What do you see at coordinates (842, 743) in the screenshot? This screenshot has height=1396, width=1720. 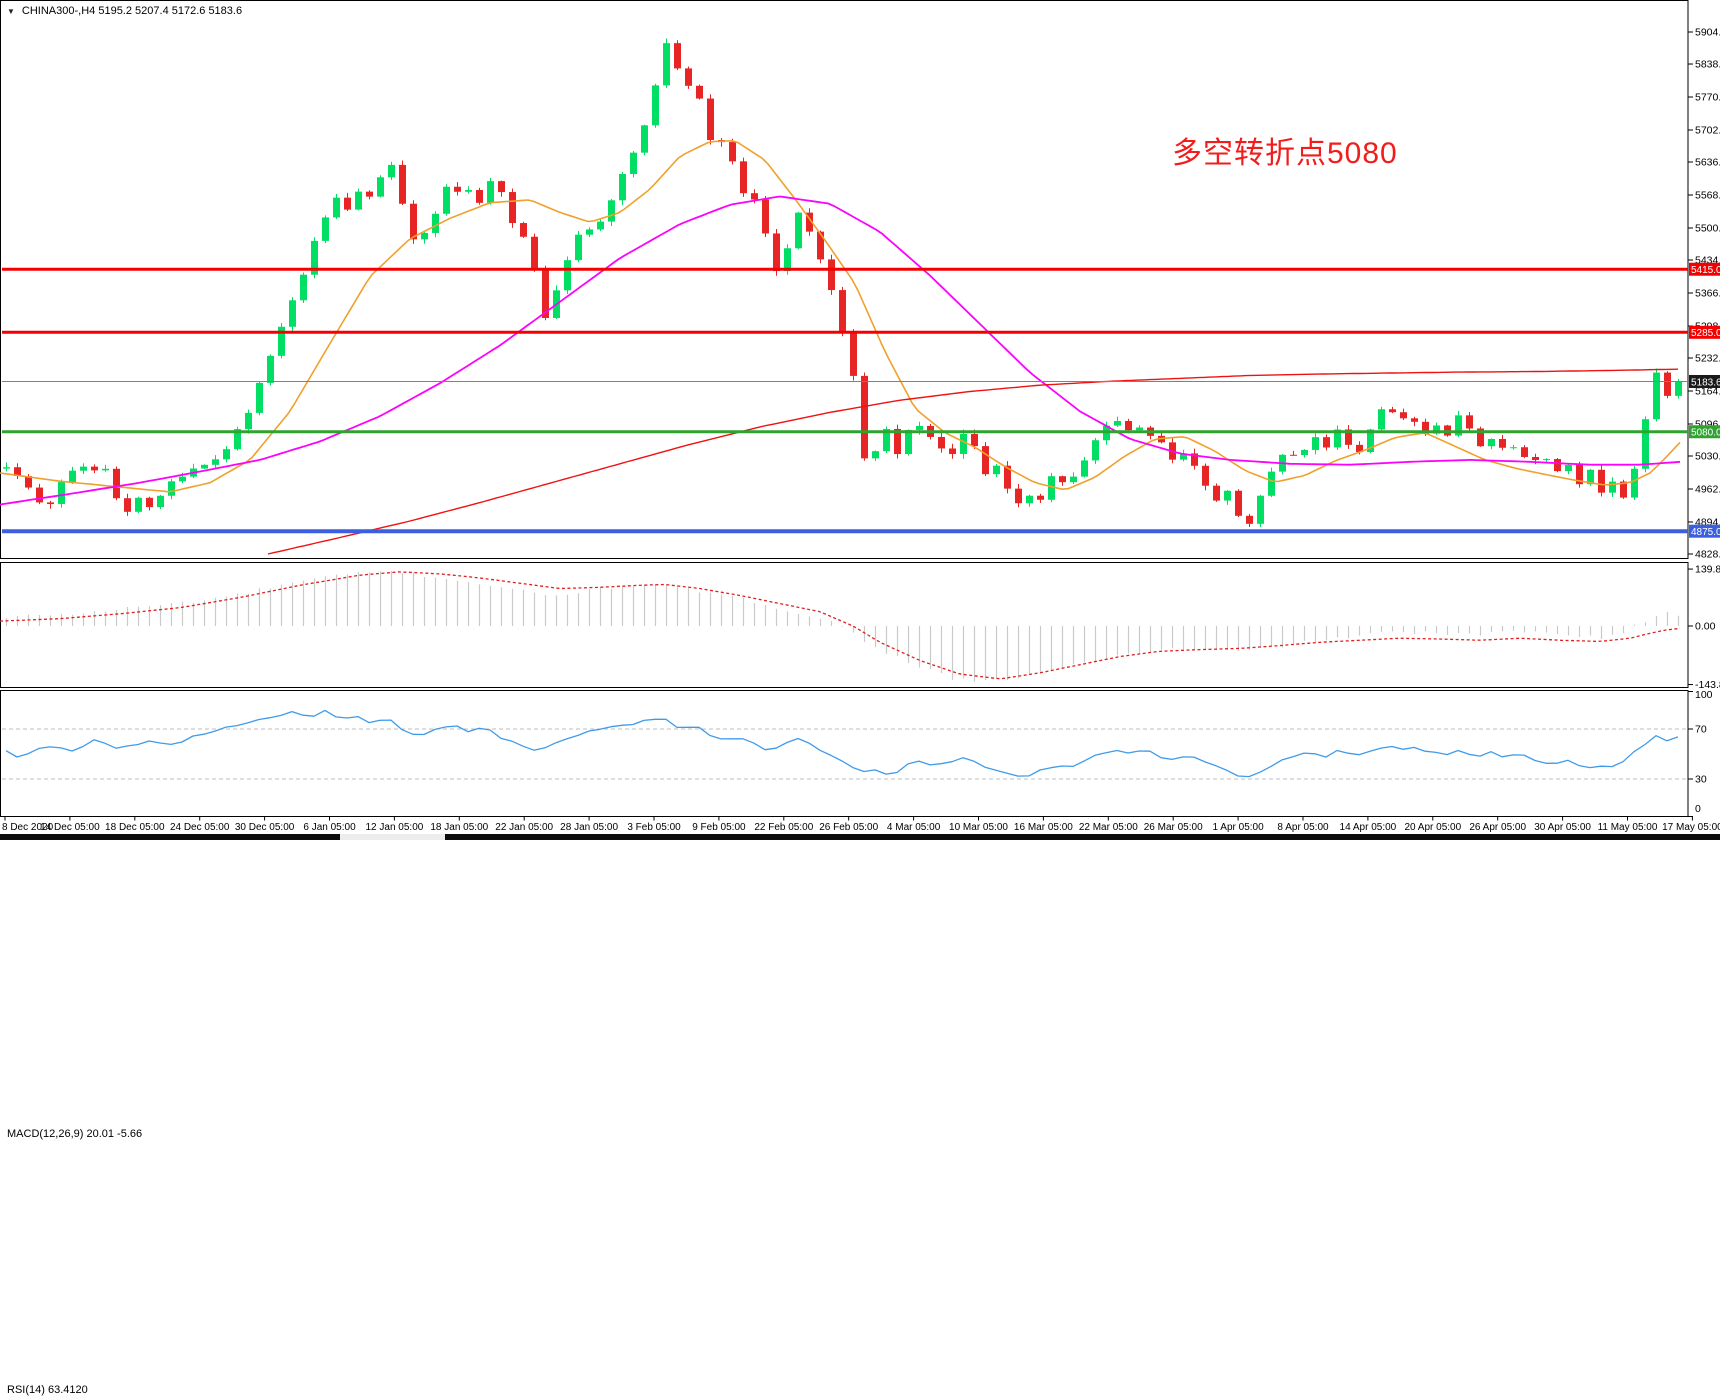 I see `rsi-line` at bounding box center [842, 743].